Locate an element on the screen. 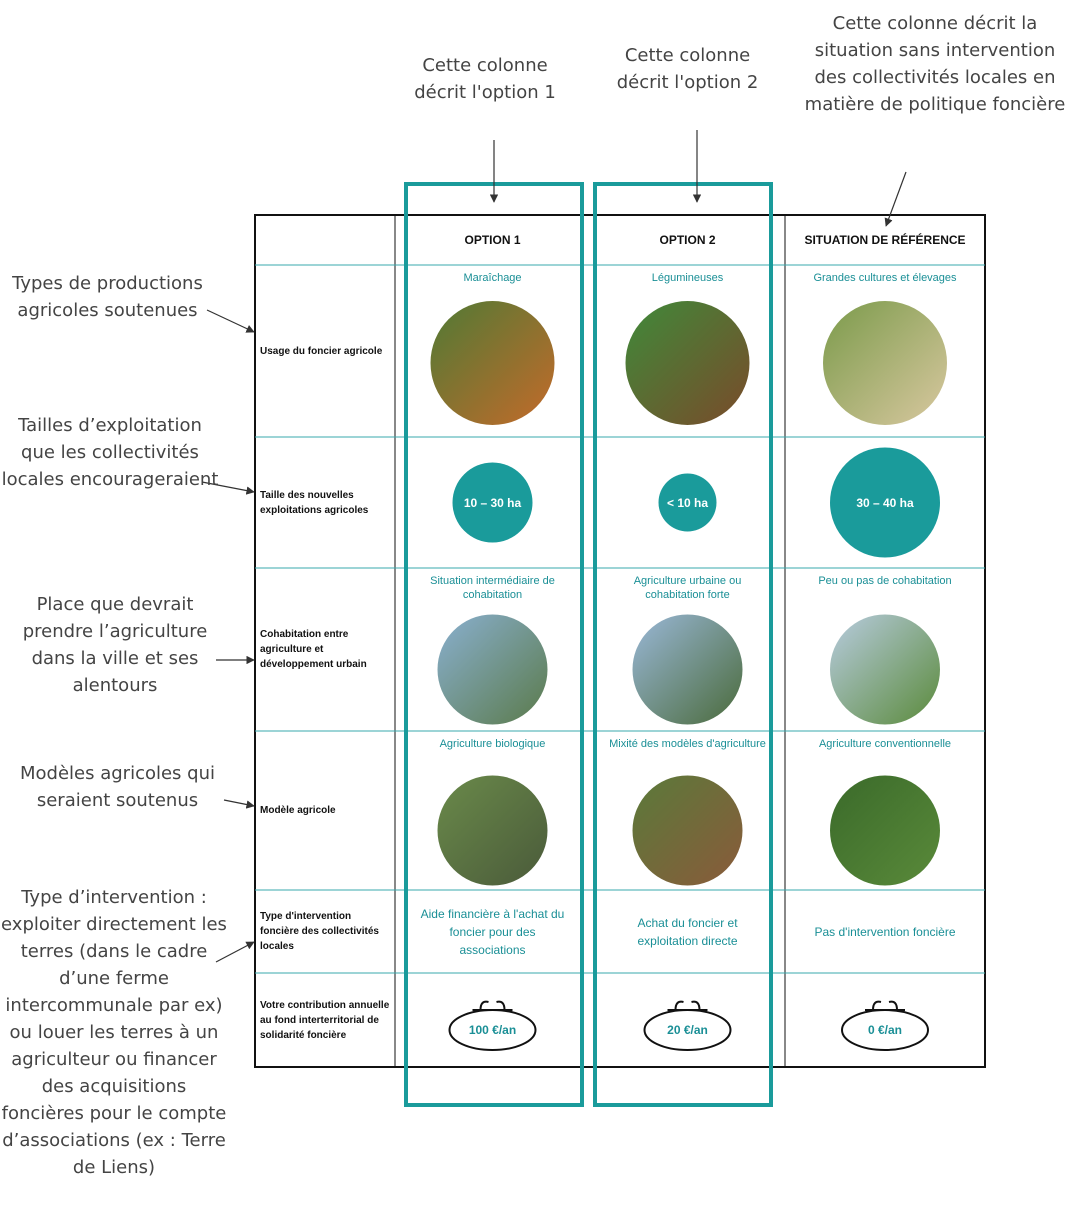  cell-caption: Mixité des modèles d'agriculture is located at coordinates (687, 744).